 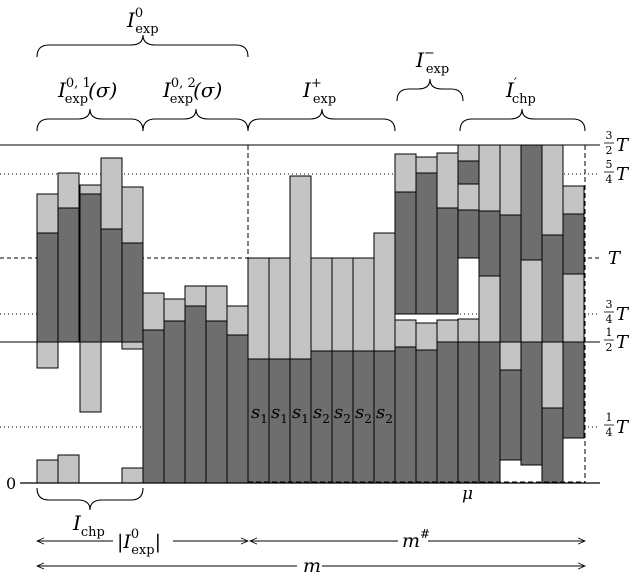 I want to click on brace-i-exp01, so click(x=90, y=120).